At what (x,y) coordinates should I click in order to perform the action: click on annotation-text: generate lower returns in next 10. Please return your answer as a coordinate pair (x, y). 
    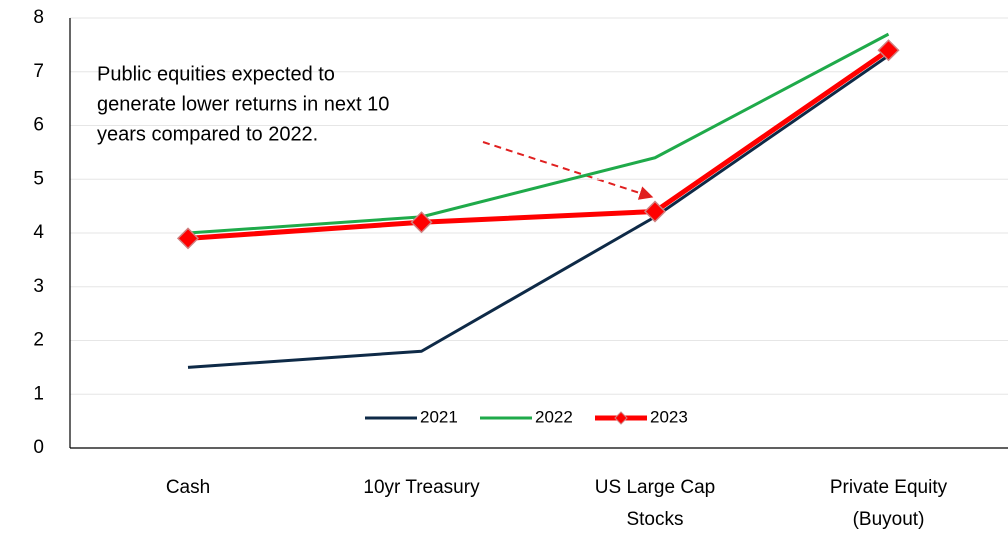
    Looking at the image, I should click on (243, 104).